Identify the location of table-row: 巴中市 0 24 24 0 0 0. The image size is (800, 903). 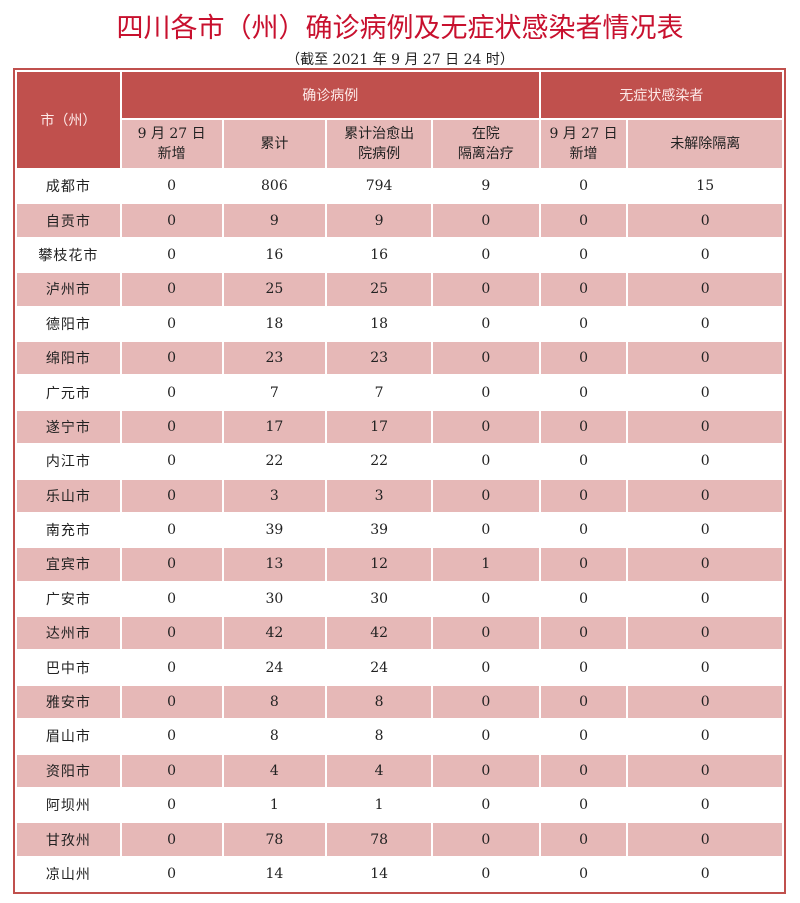
(399, 667).